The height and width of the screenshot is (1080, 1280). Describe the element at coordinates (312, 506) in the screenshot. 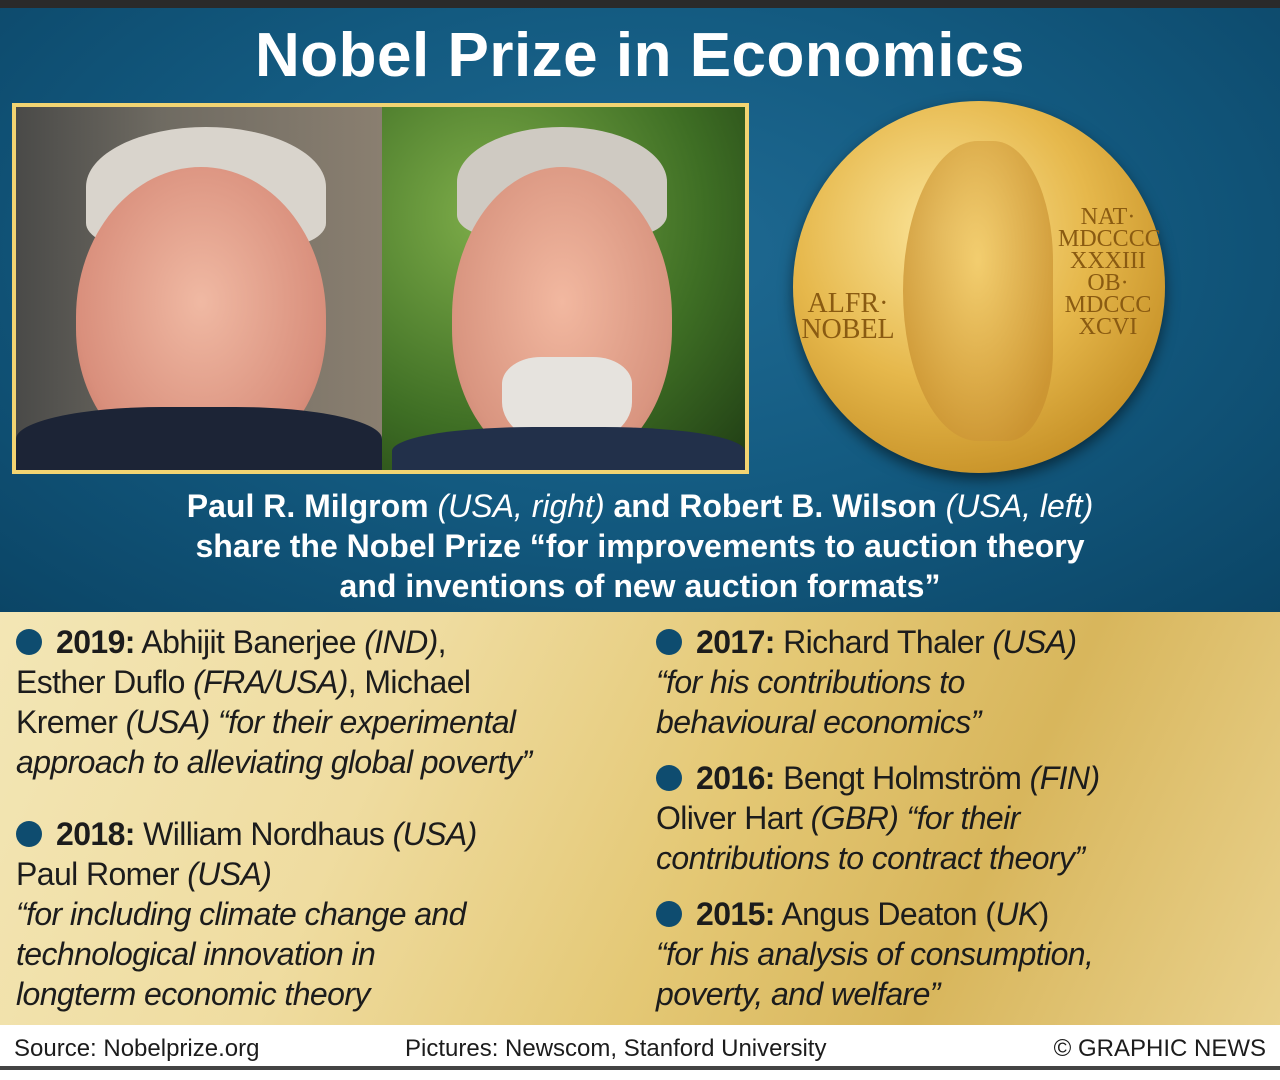

I see `text: Paul R. Milgrom` at that location.